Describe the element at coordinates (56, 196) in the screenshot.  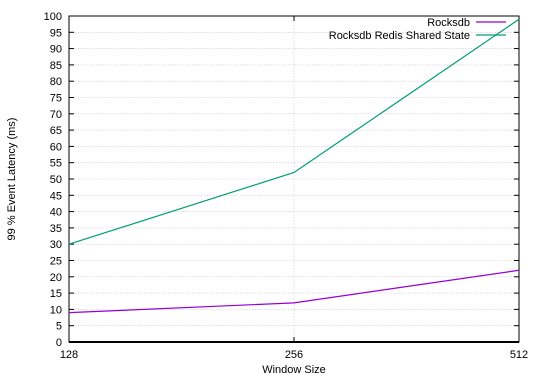
I see `y-tick-label: 45` at that location.